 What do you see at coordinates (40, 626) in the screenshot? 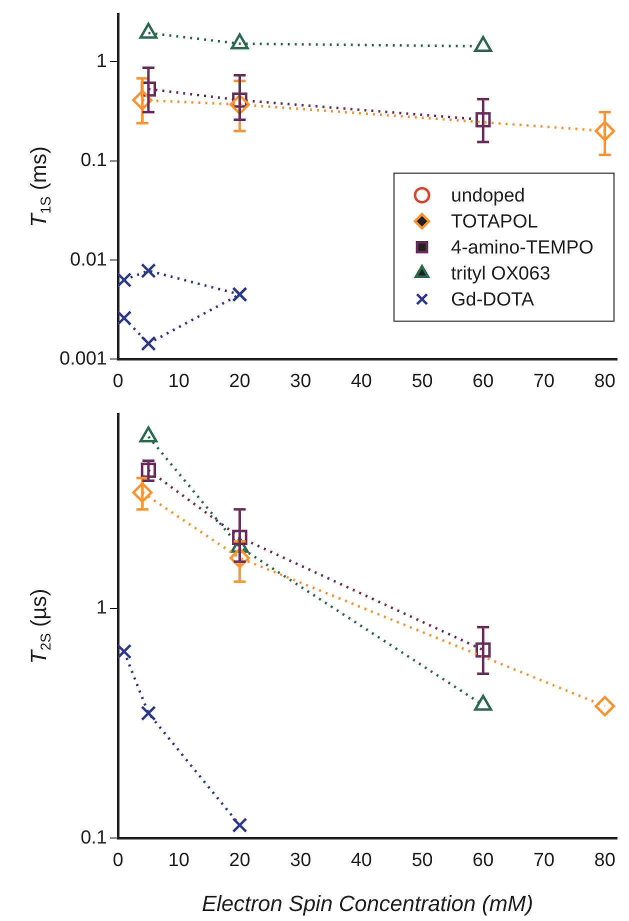
I see `y-axis-title: T2S (µs)` at bounding box center [40, 626].